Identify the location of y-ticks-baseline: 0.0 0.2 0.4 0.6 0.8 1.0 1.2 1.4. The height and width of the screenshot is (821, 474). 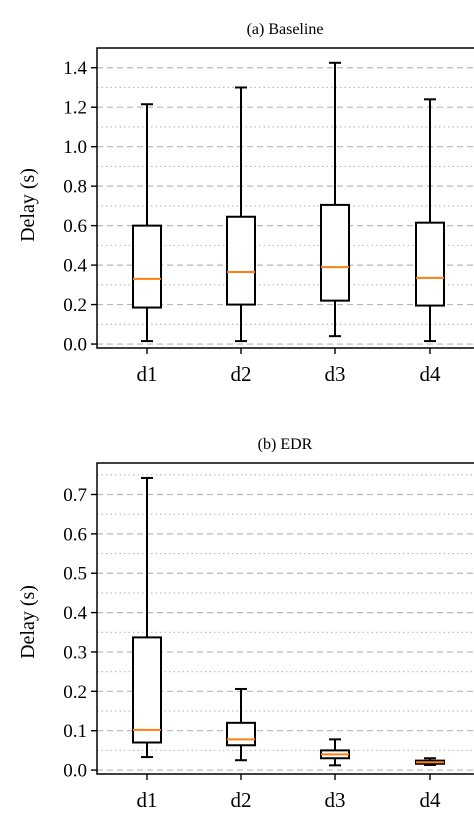
(80, 207).